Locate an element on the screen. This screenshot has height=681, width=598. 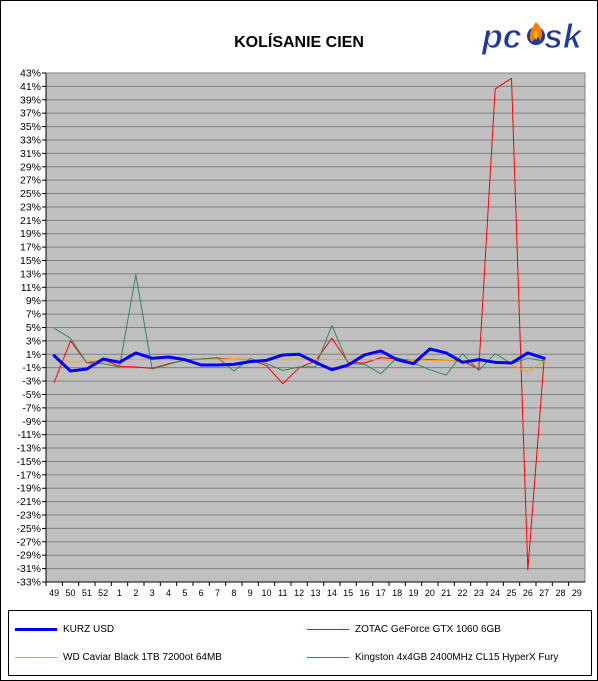
legend-label: KURZ USD is located at coordinates (89, 629).